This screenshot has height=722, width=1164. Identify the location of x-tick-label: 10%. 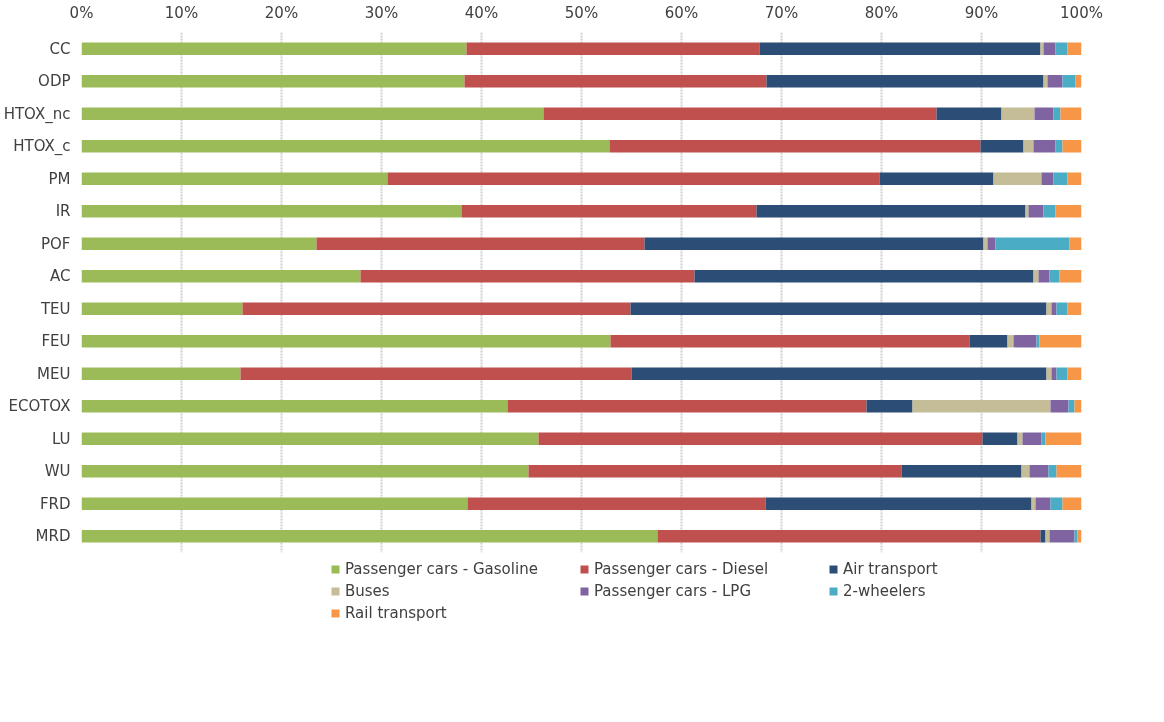
(181, 12).